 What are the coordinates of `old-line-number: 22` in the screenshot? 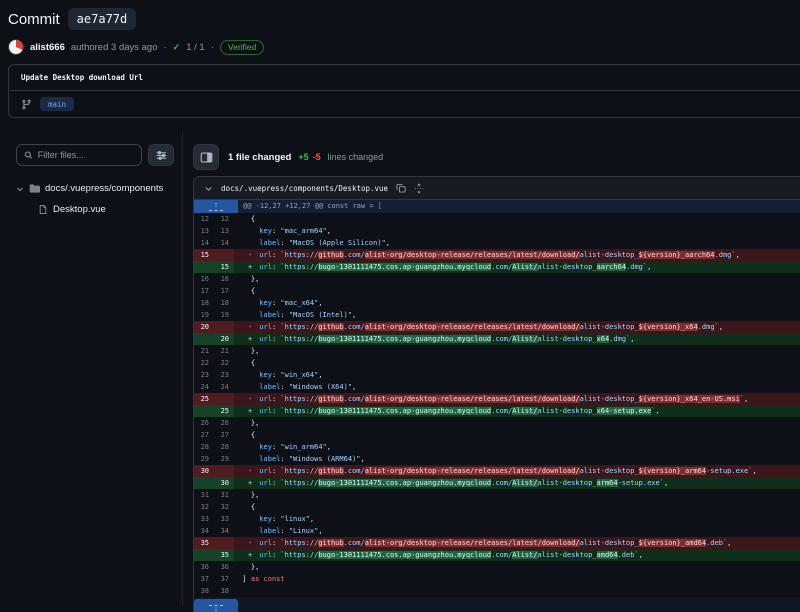 It's located at (204, 363).